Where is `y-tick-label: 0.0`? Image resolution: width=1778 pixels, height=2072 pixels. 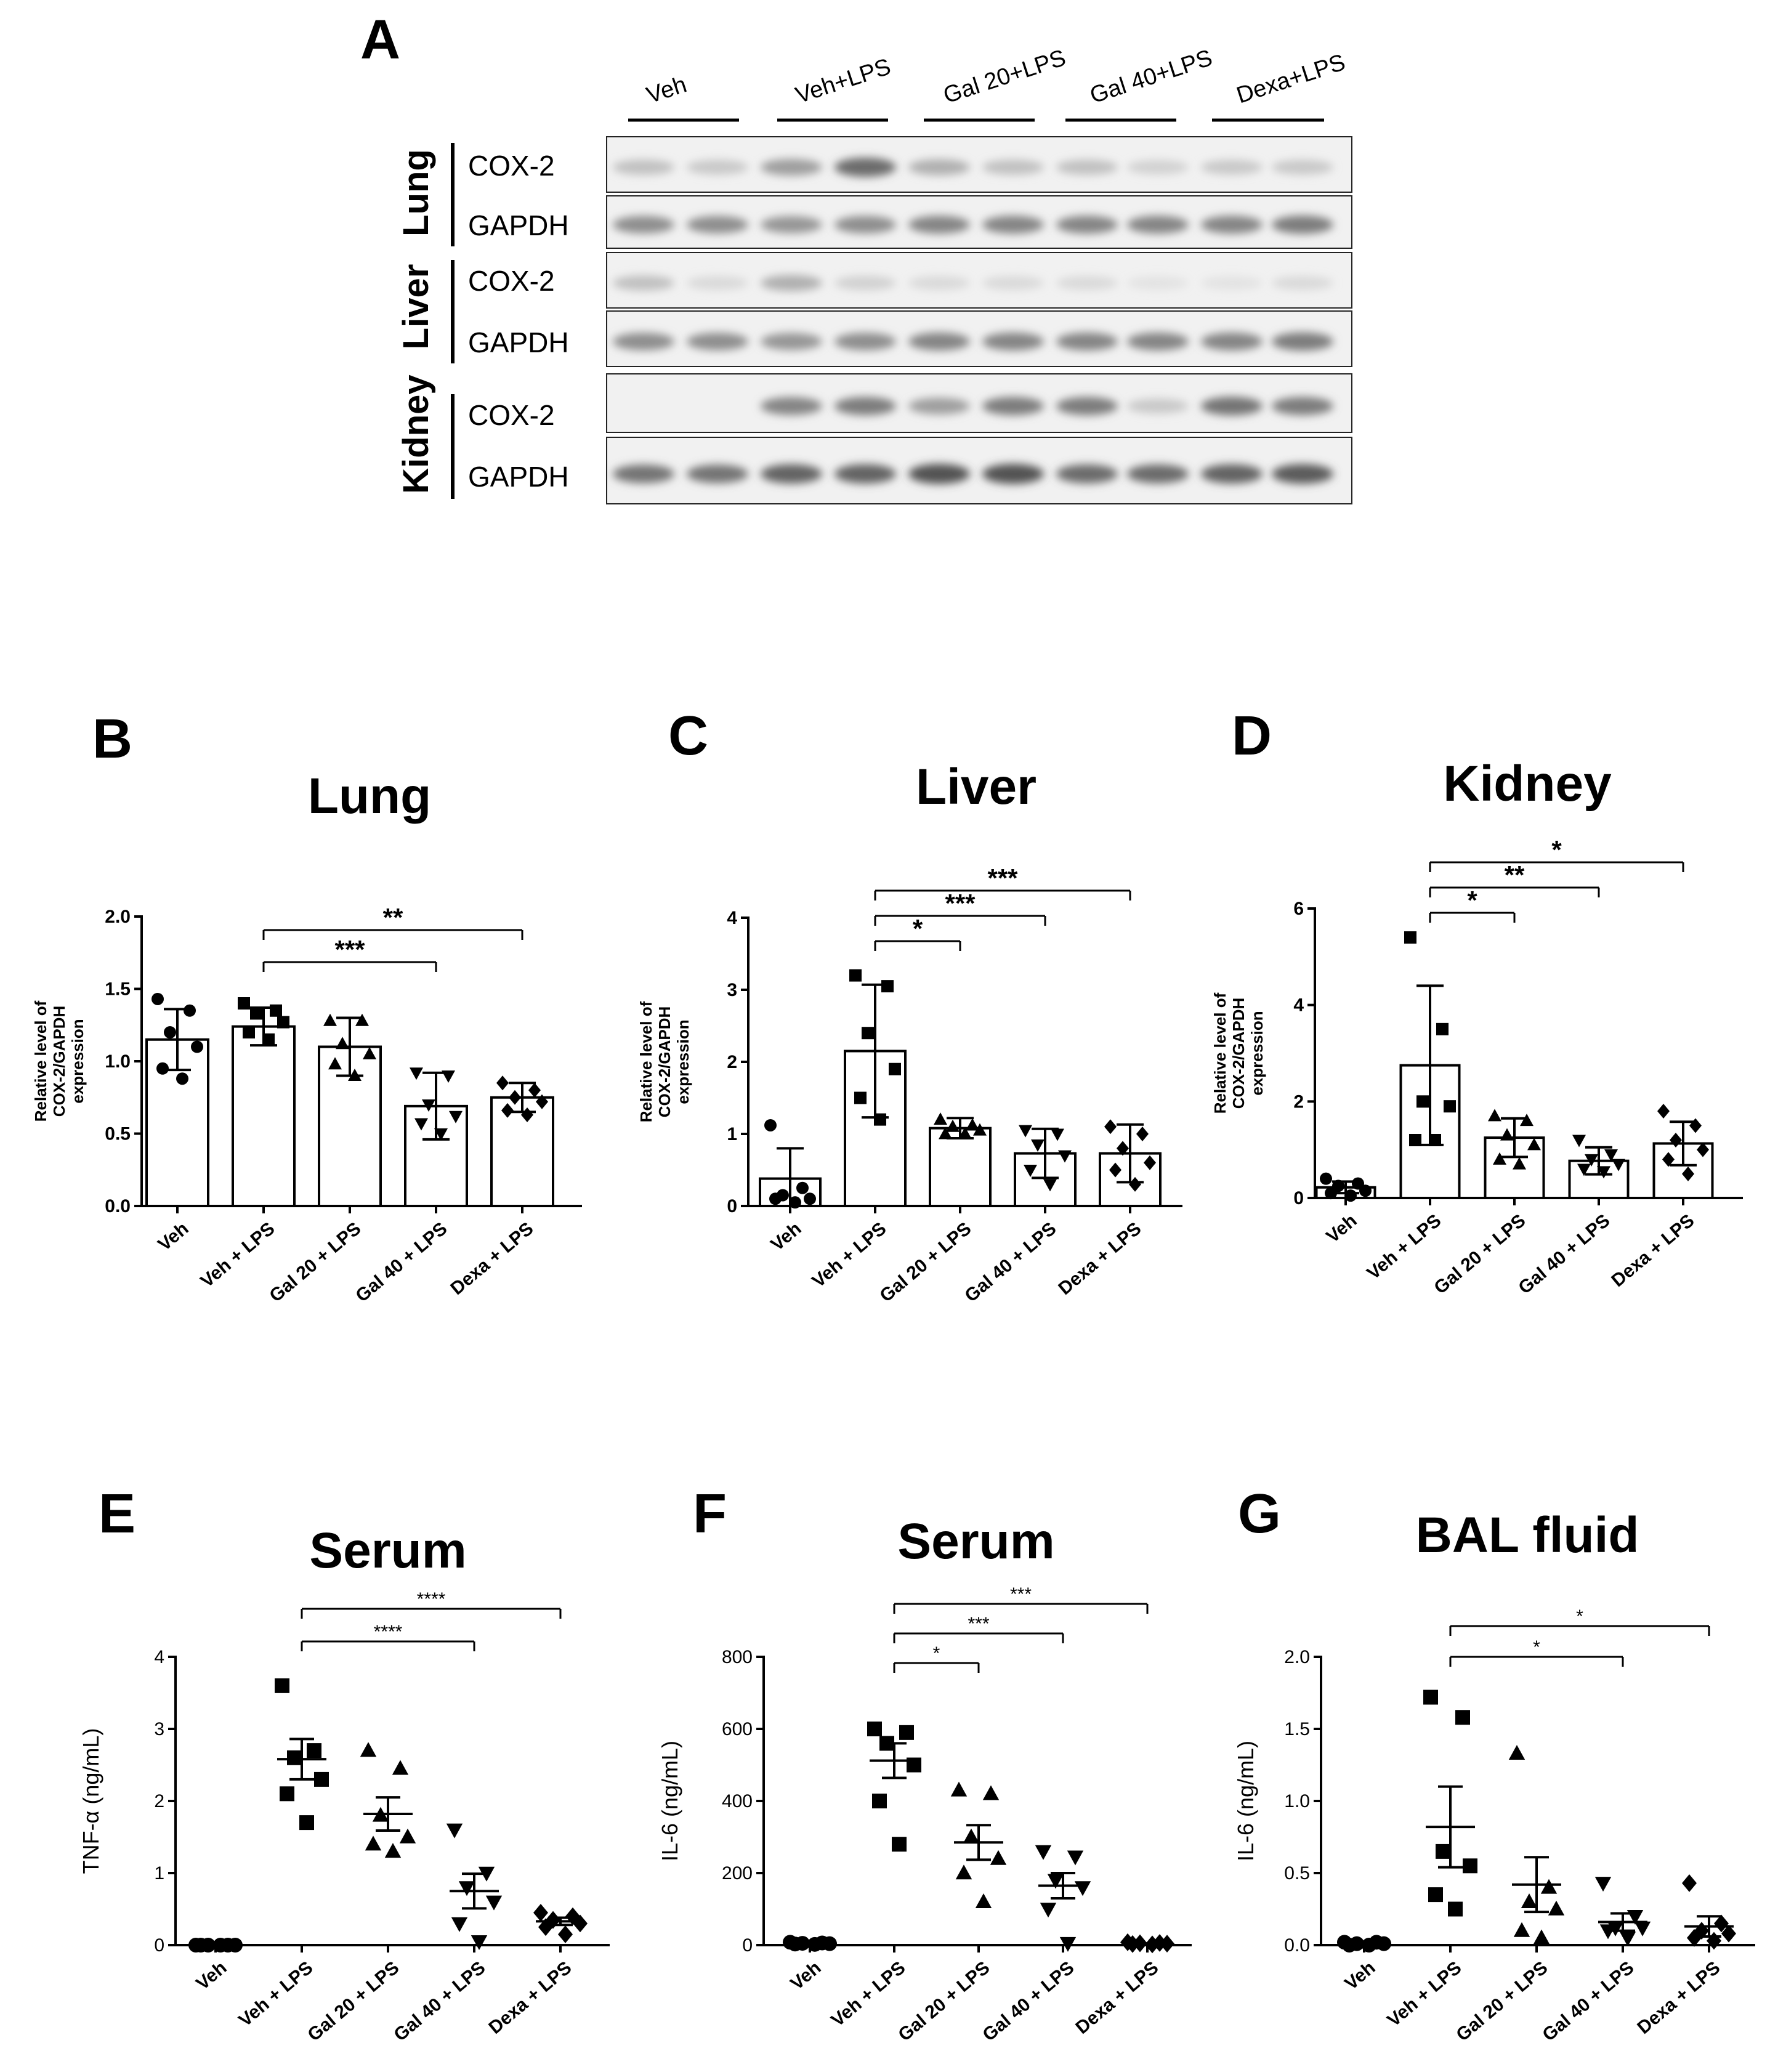
y-tick-label: 0.0 is located at coordinates (1297, 1945).